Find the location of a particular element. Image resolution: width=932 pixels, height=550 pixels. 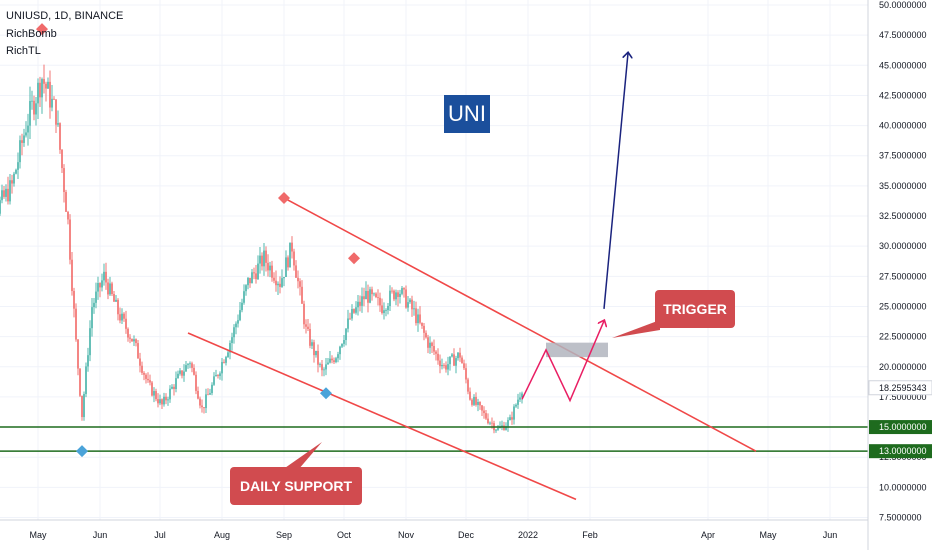

x-tick-label: Apr is located at coordinates (708, 535).